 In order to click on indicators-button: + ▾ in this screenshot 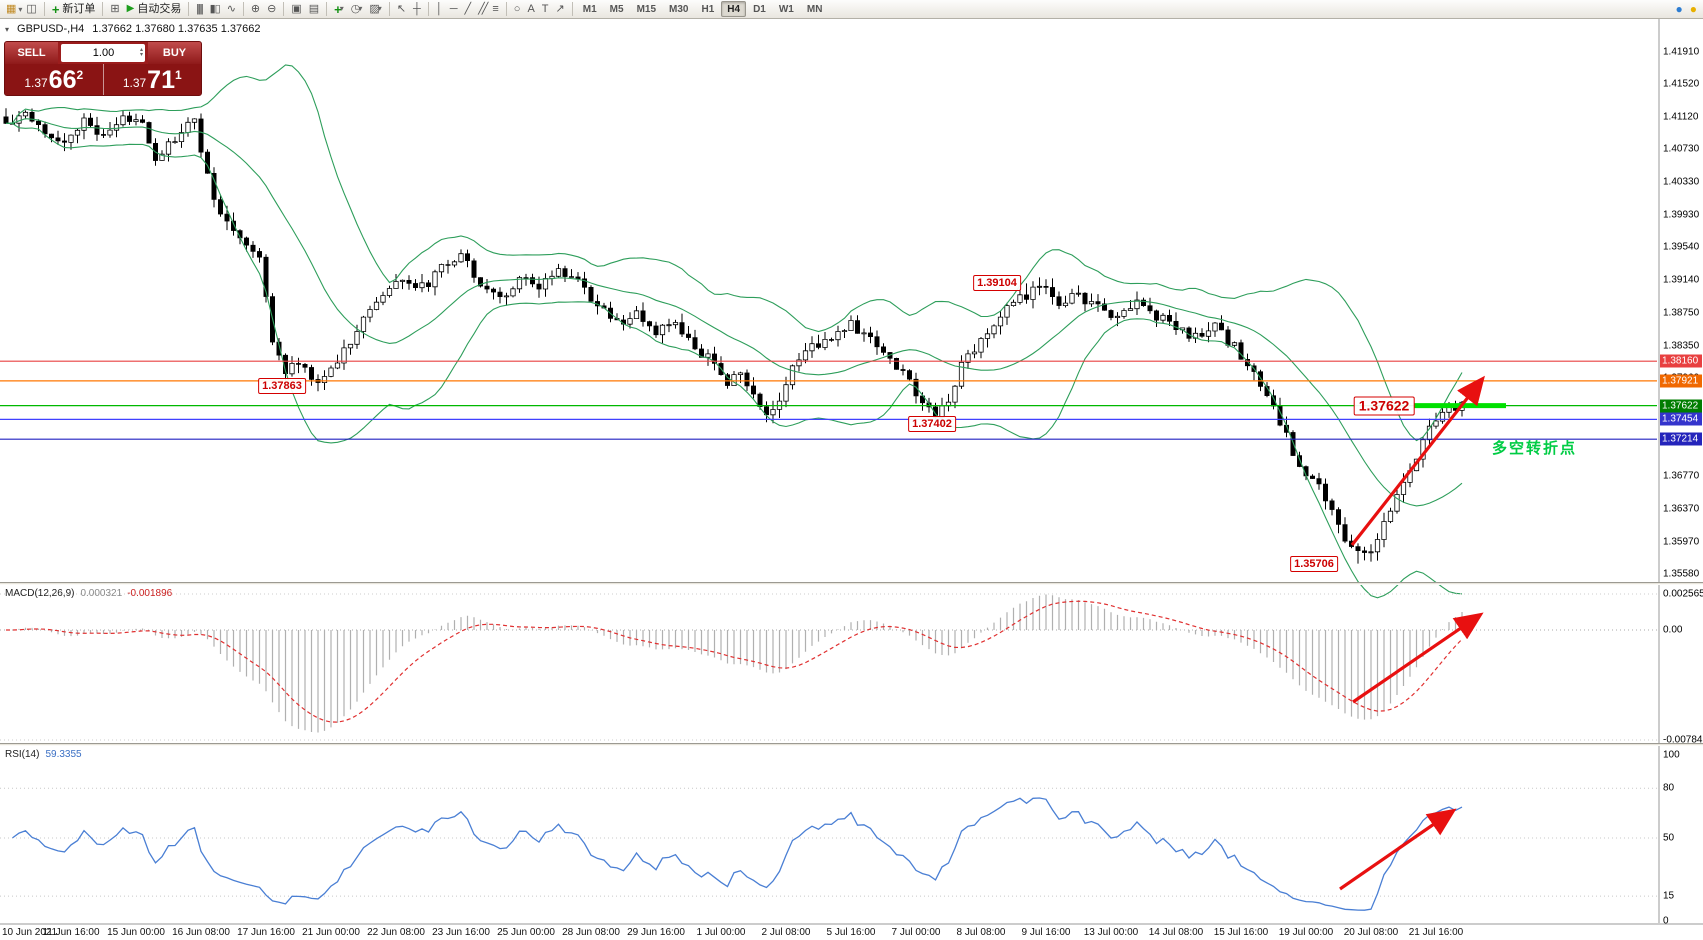, I will do `click(339, 9)`.